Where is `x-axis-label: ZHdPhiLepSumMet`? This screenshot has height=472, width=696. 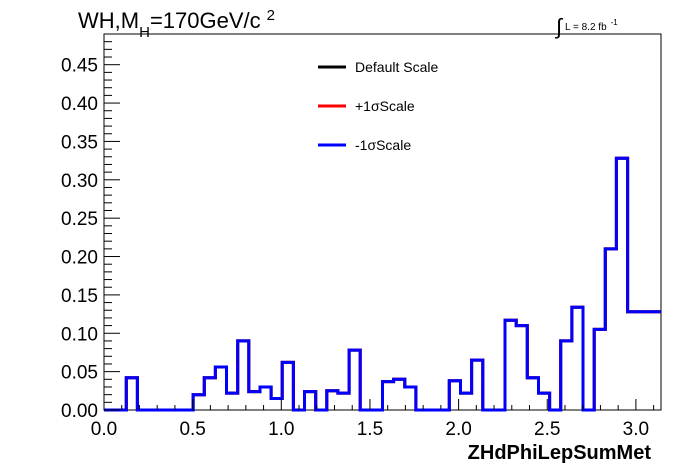
x-axis-label: ZHdPhiLepSumMet is located at coordinates (560, 453).